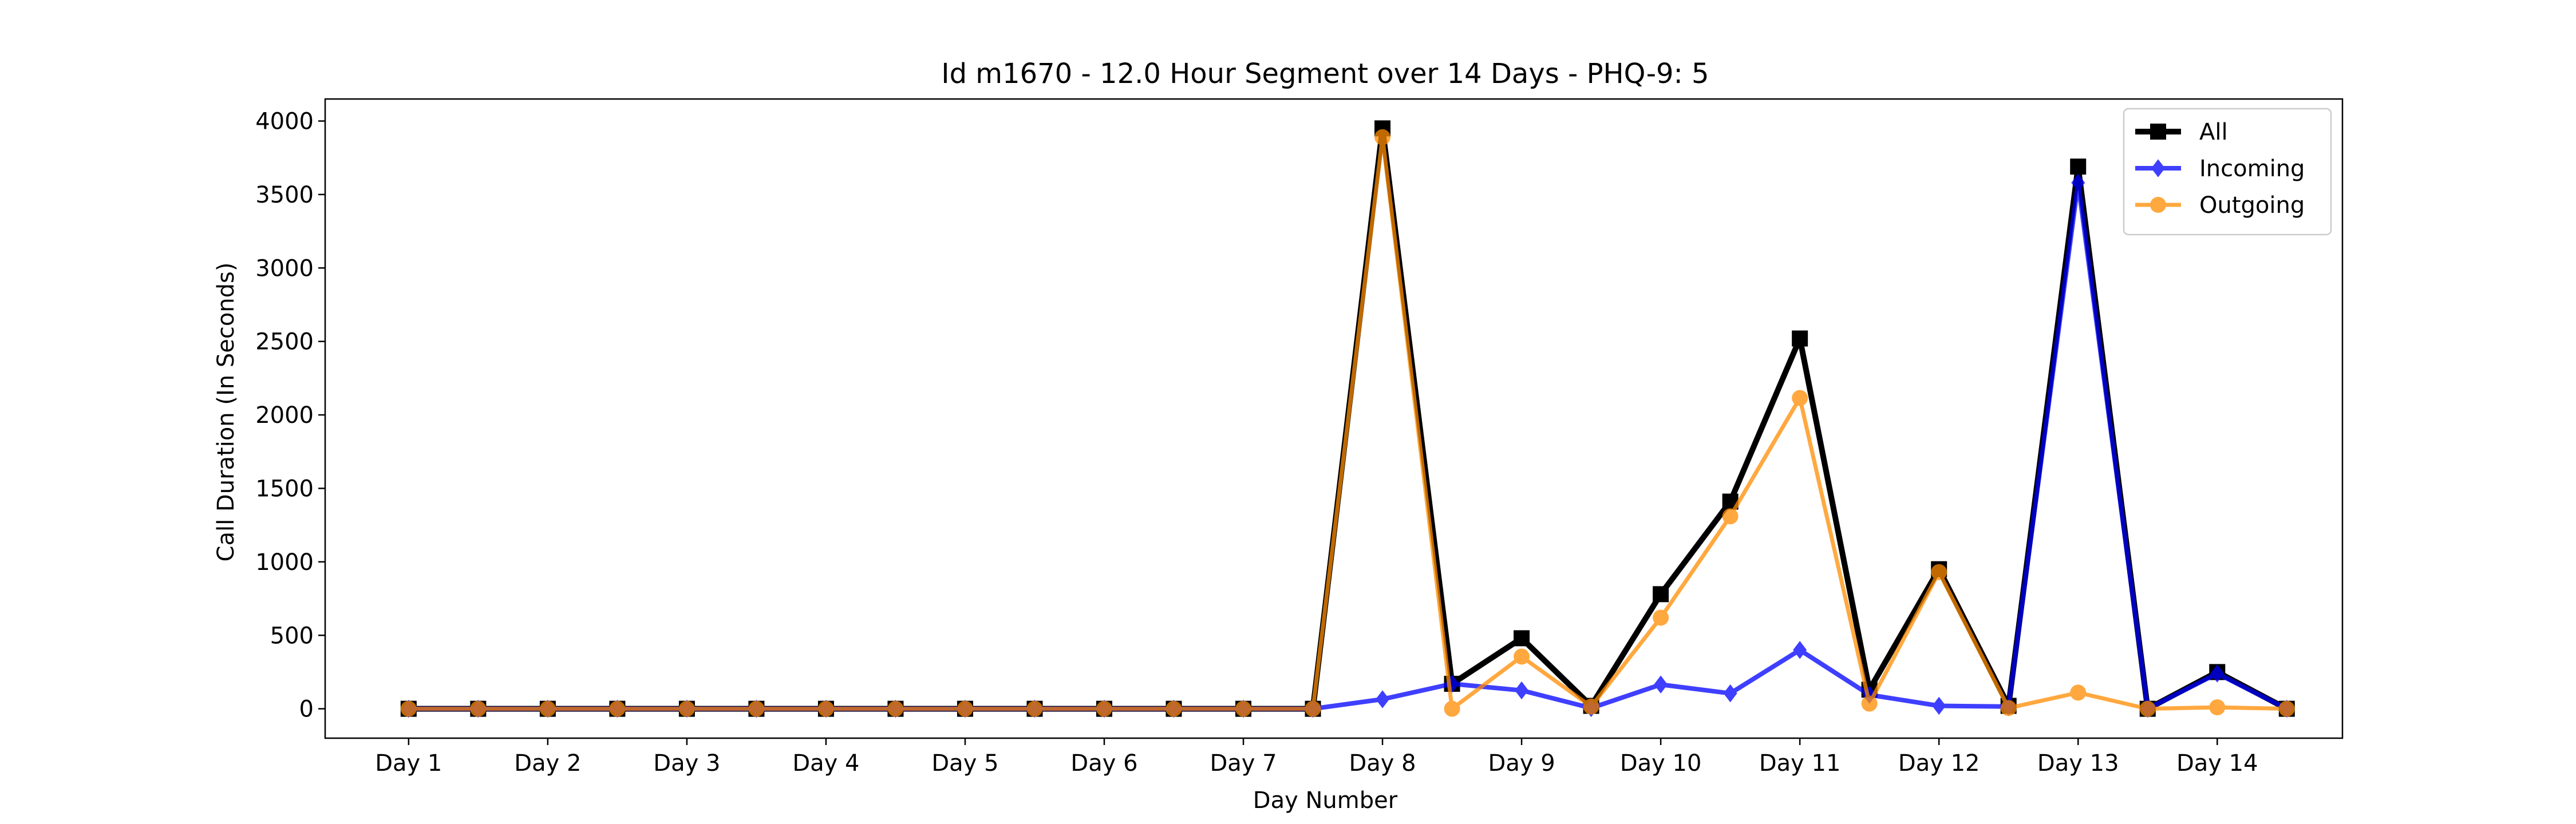 This screenshot has height=824, width=2576. What do you see at coordinates (1382, 763) in the screenshot?
I see `x-tick-label: Day 8` at bounding box center [1382, 763].